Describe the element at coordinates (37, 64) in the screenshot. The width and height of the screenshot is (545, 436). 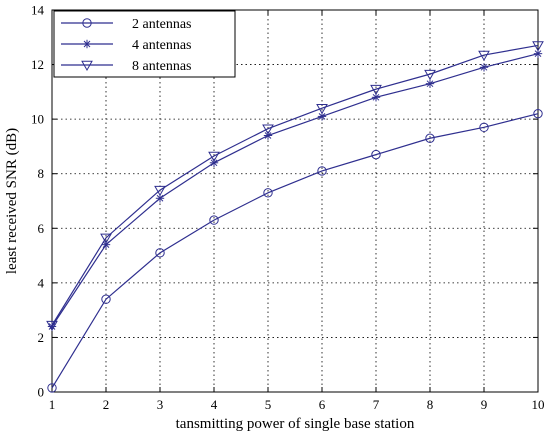
I see `y-tick-label: 12` at that location.